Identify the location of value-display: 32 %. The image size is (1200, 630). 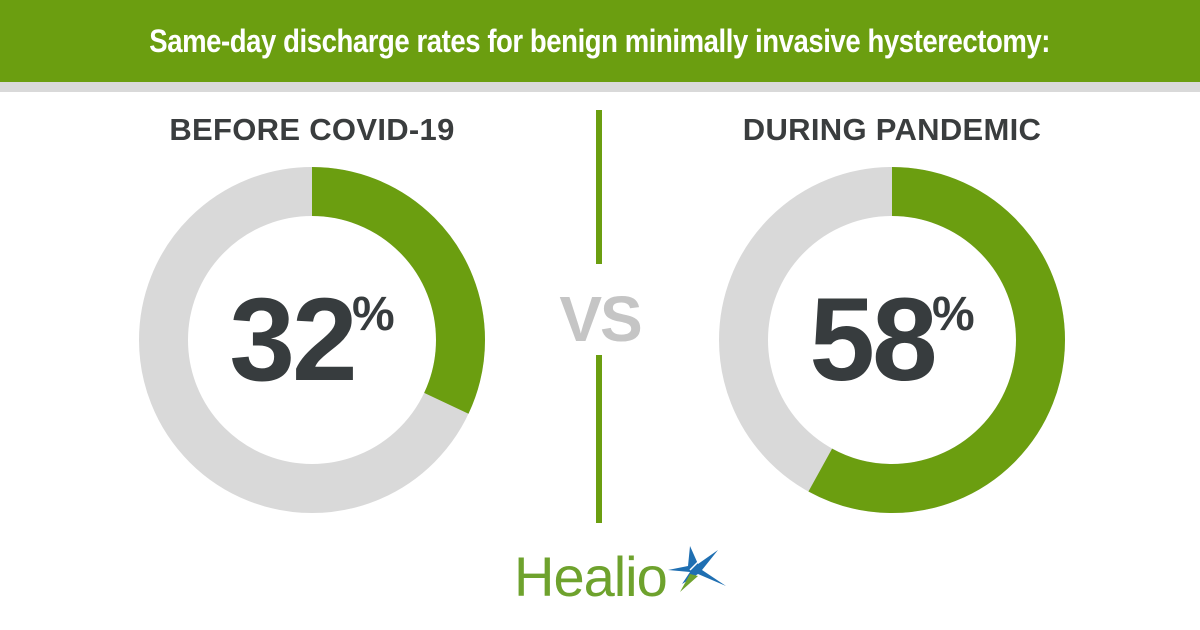
(311, 340).